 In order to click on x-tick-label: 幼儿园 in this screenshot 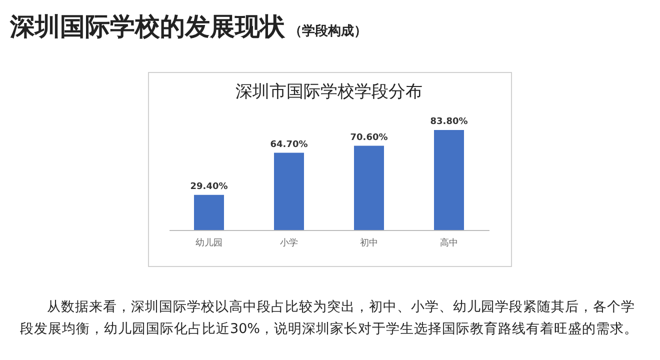, I will do `click(209, 243)`.